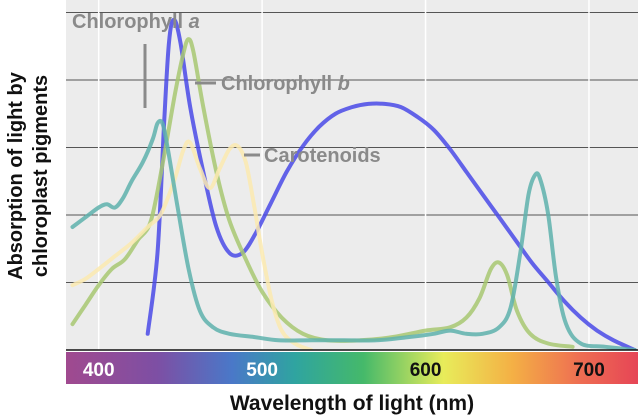  I want to click on spectrum-color-bar, so click(352, 368).